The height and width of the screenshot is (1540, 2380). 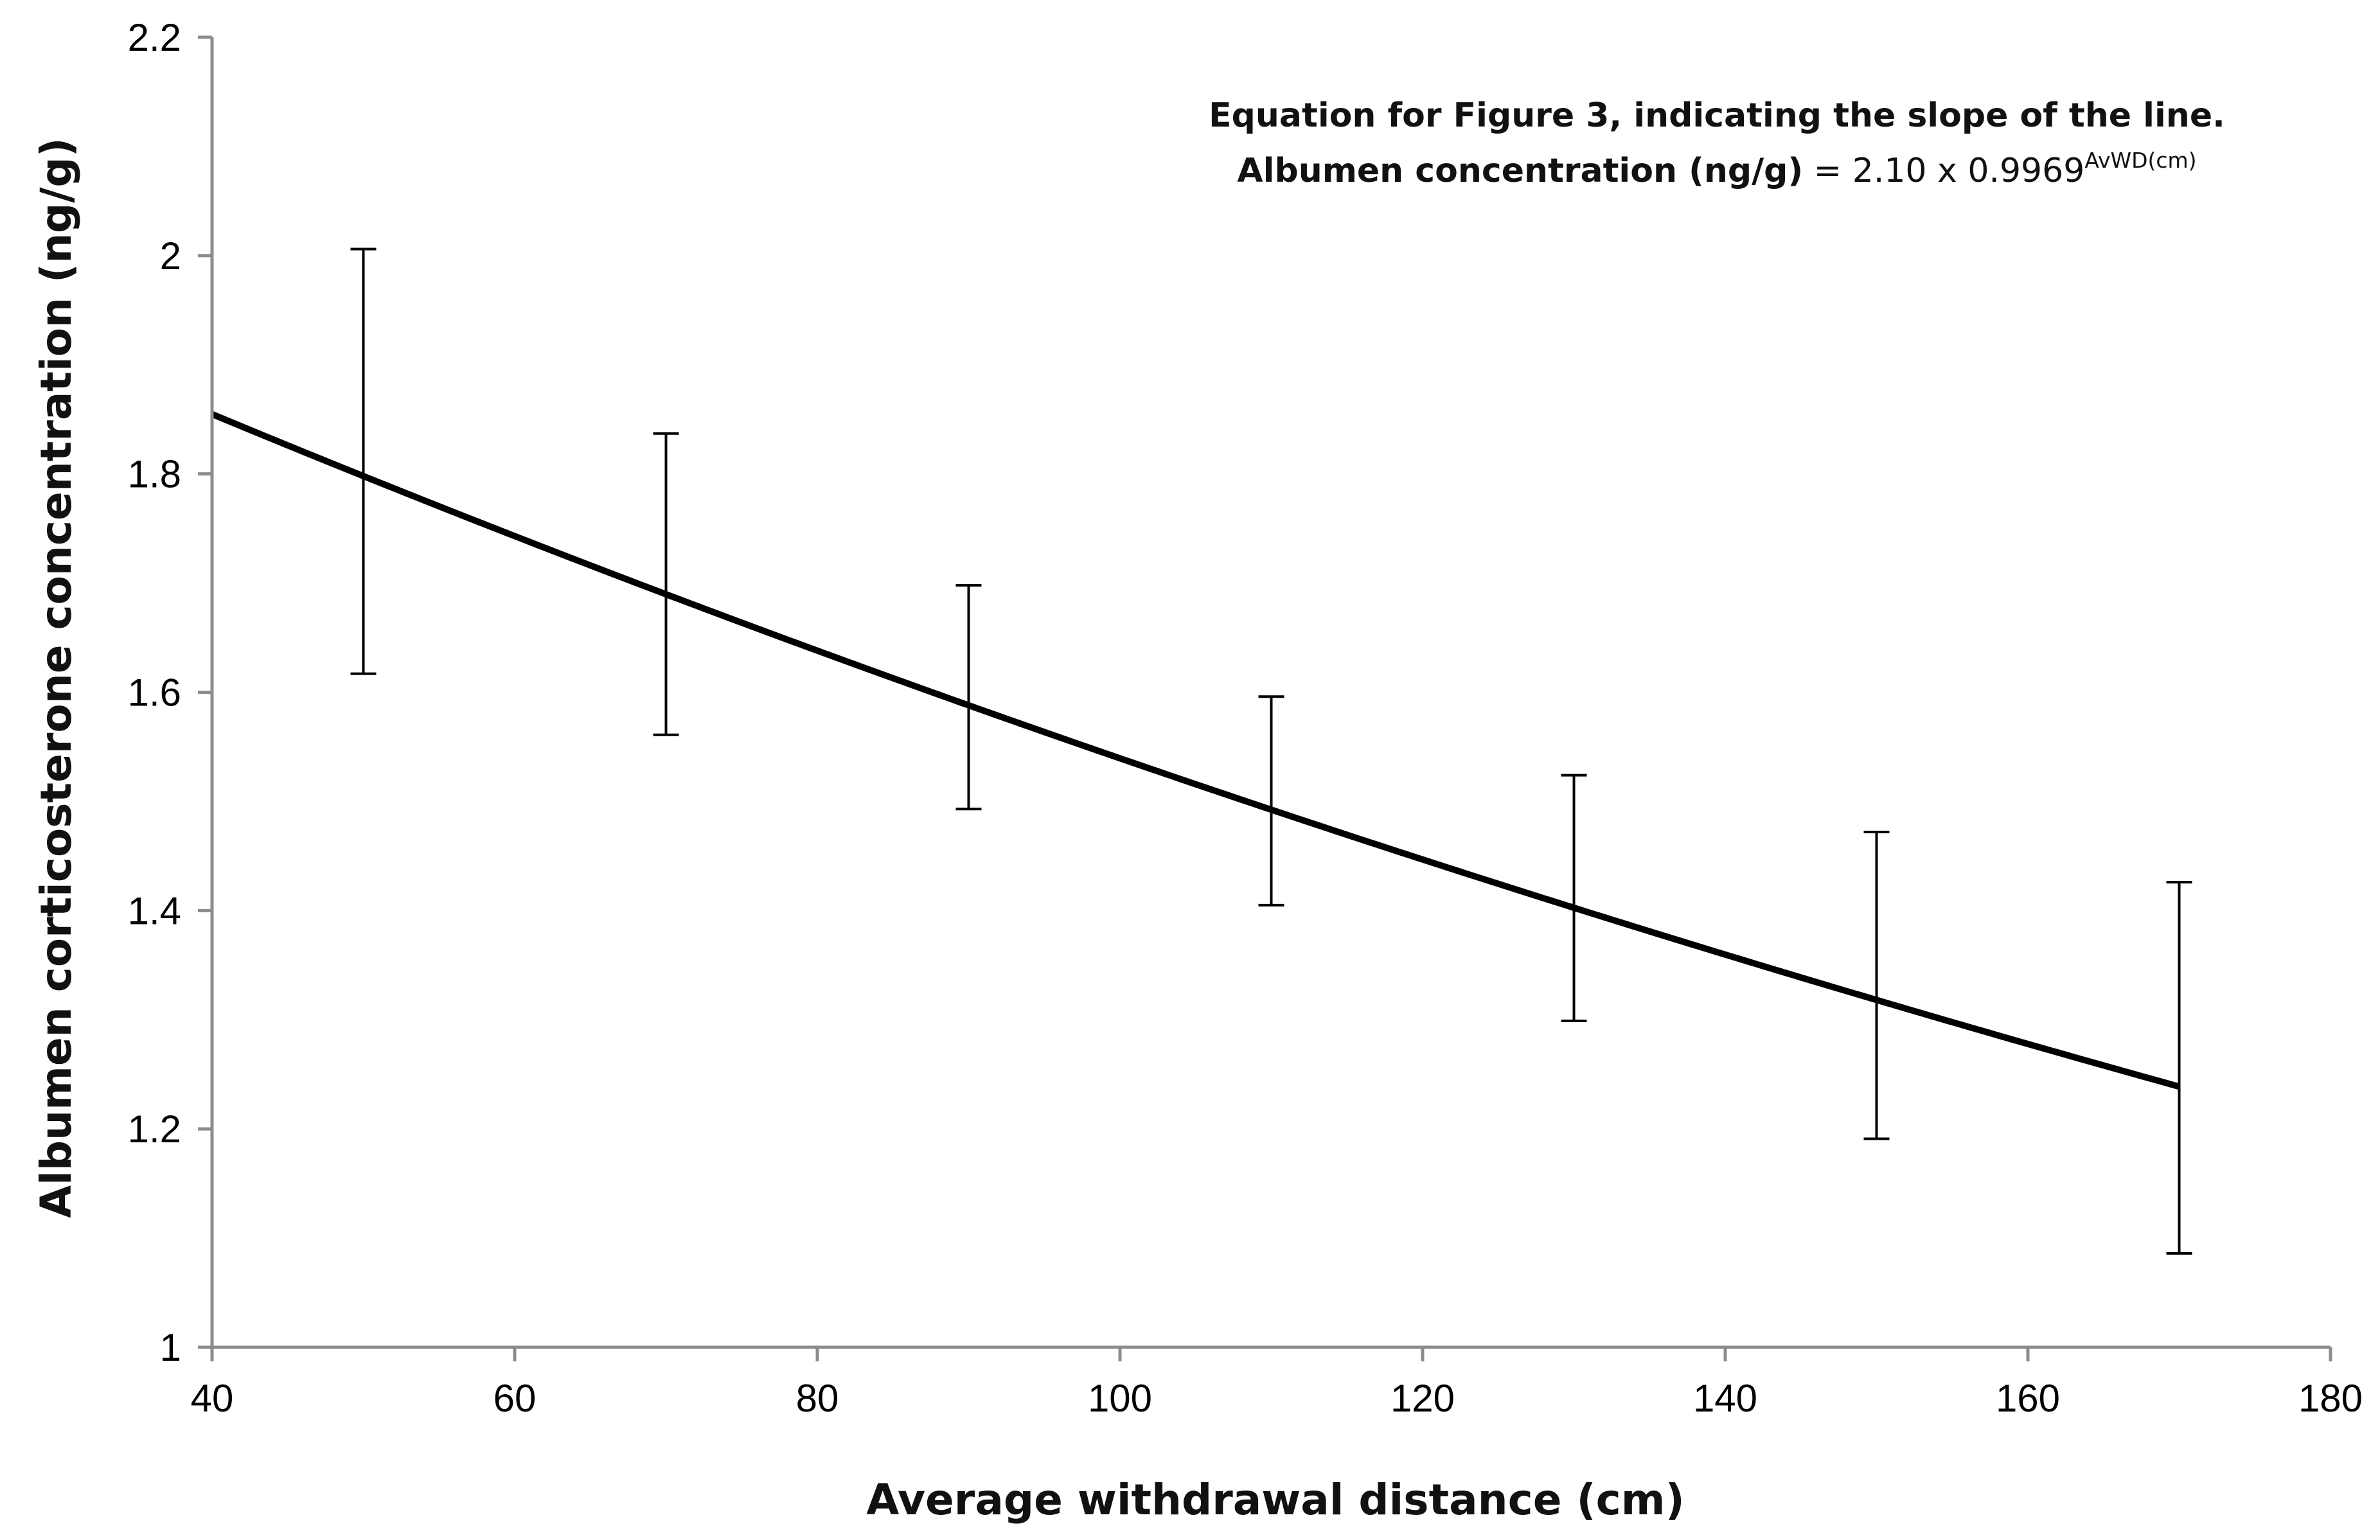 What do you see at coordinates (154, 474) in the screenshot?
I see `y-tick-label: 1.8` at bounding box center [154, 474].